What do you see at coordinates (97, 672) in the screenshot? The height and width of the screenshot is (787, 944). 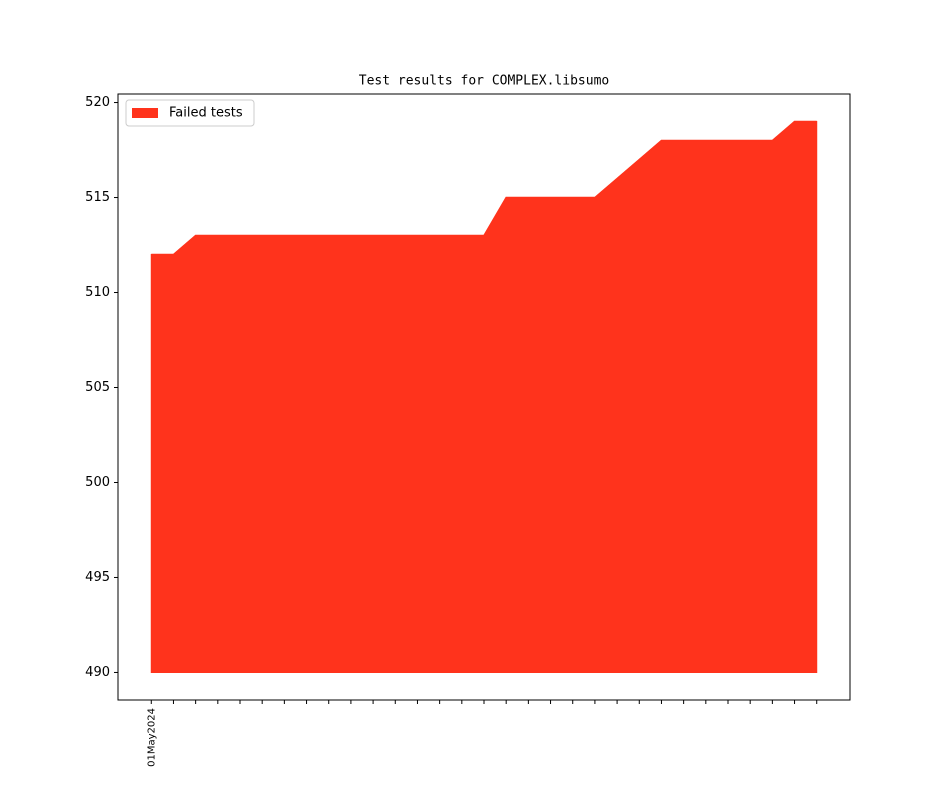 I see `y-tick-label: 490` at bounding box center [97, 672].